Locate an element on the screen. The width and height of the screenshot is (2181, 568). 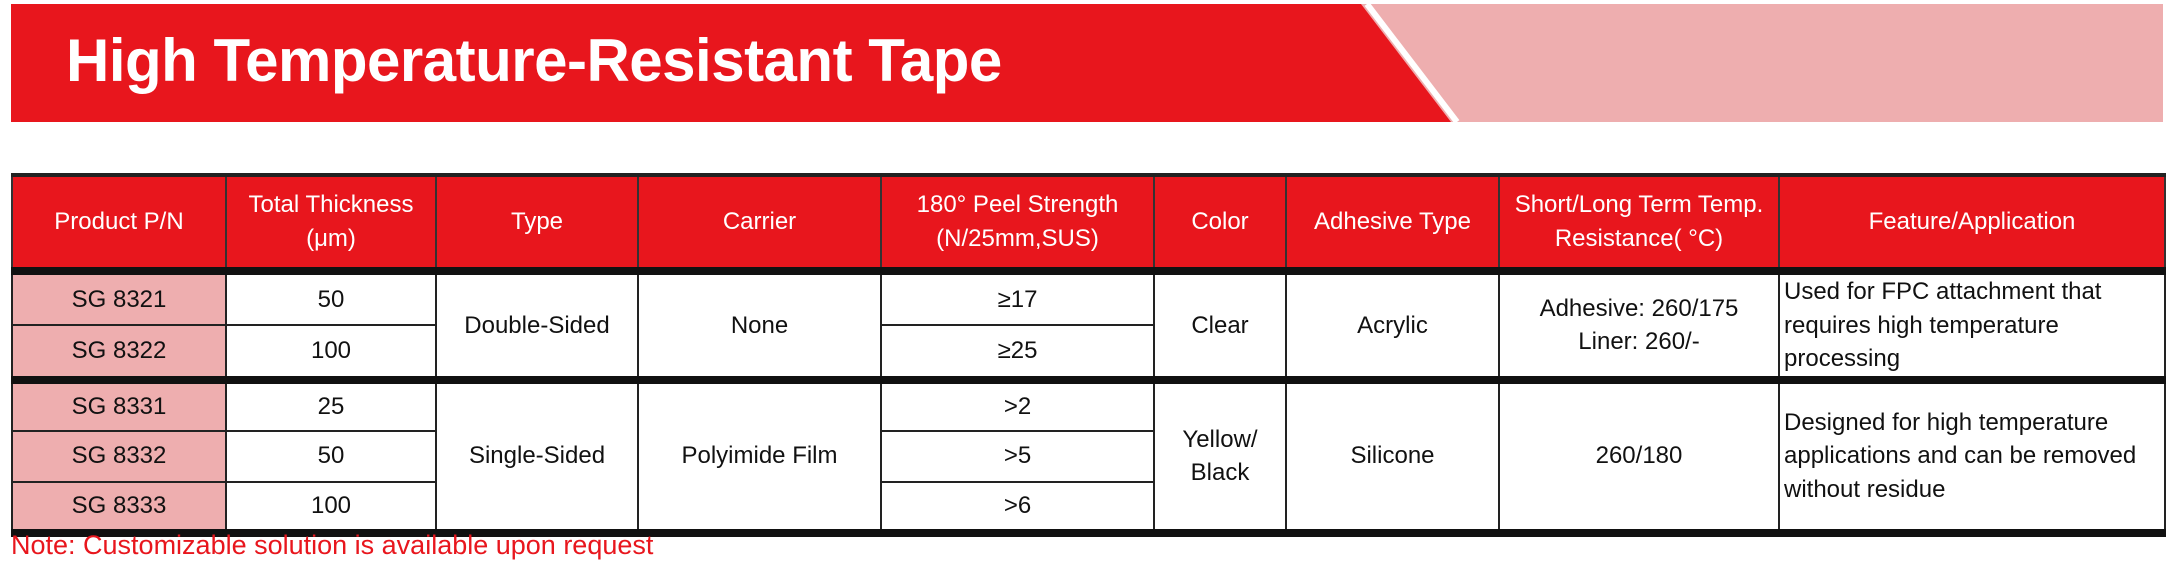
header-color: Color is located at coordinates (1220, 224).